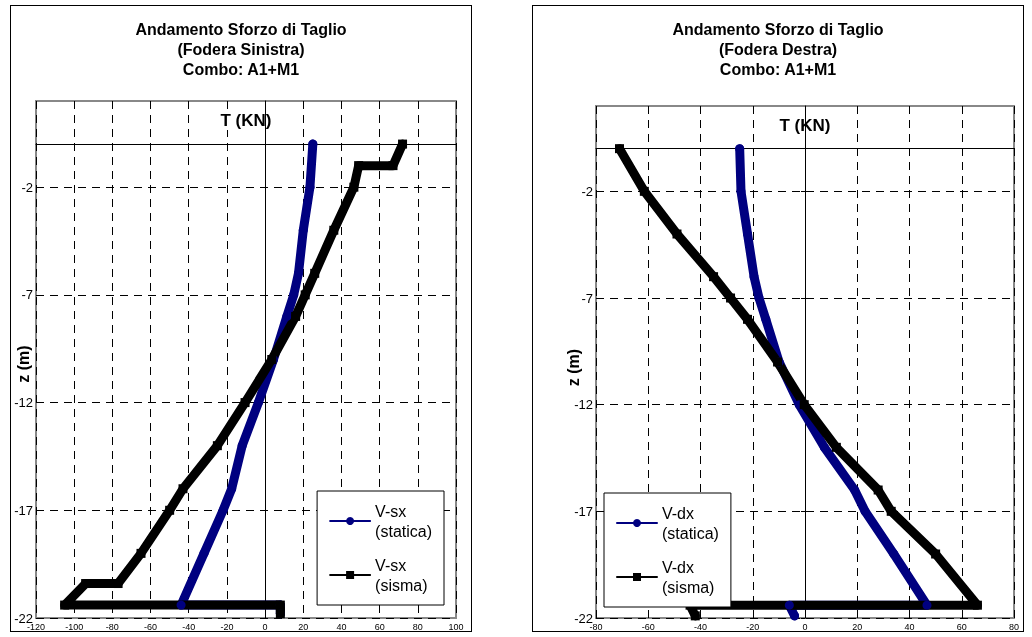 The image size is (1032, 637). I want to click on x-tick-label: -100, so click(74, 626).